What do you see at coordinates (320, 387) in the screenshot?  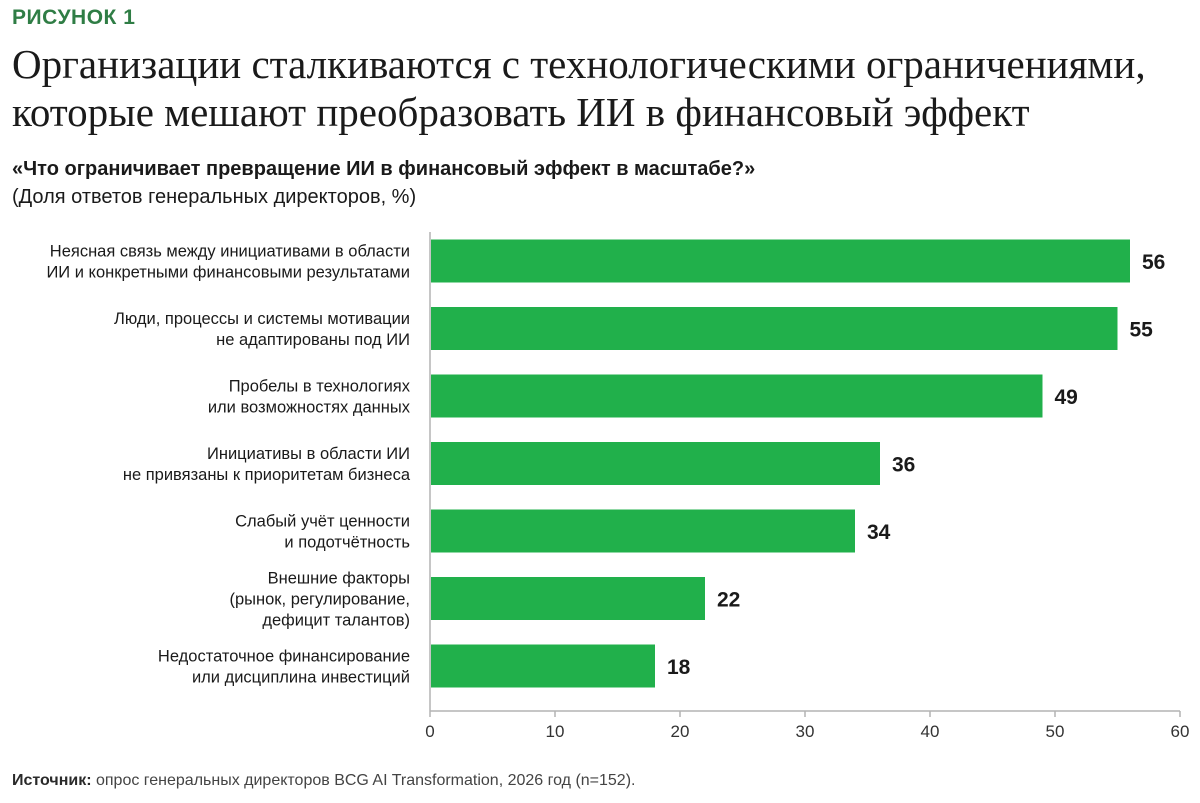 I see `category-label: Пробелы в технологиях` at bounding box center [320, 387].